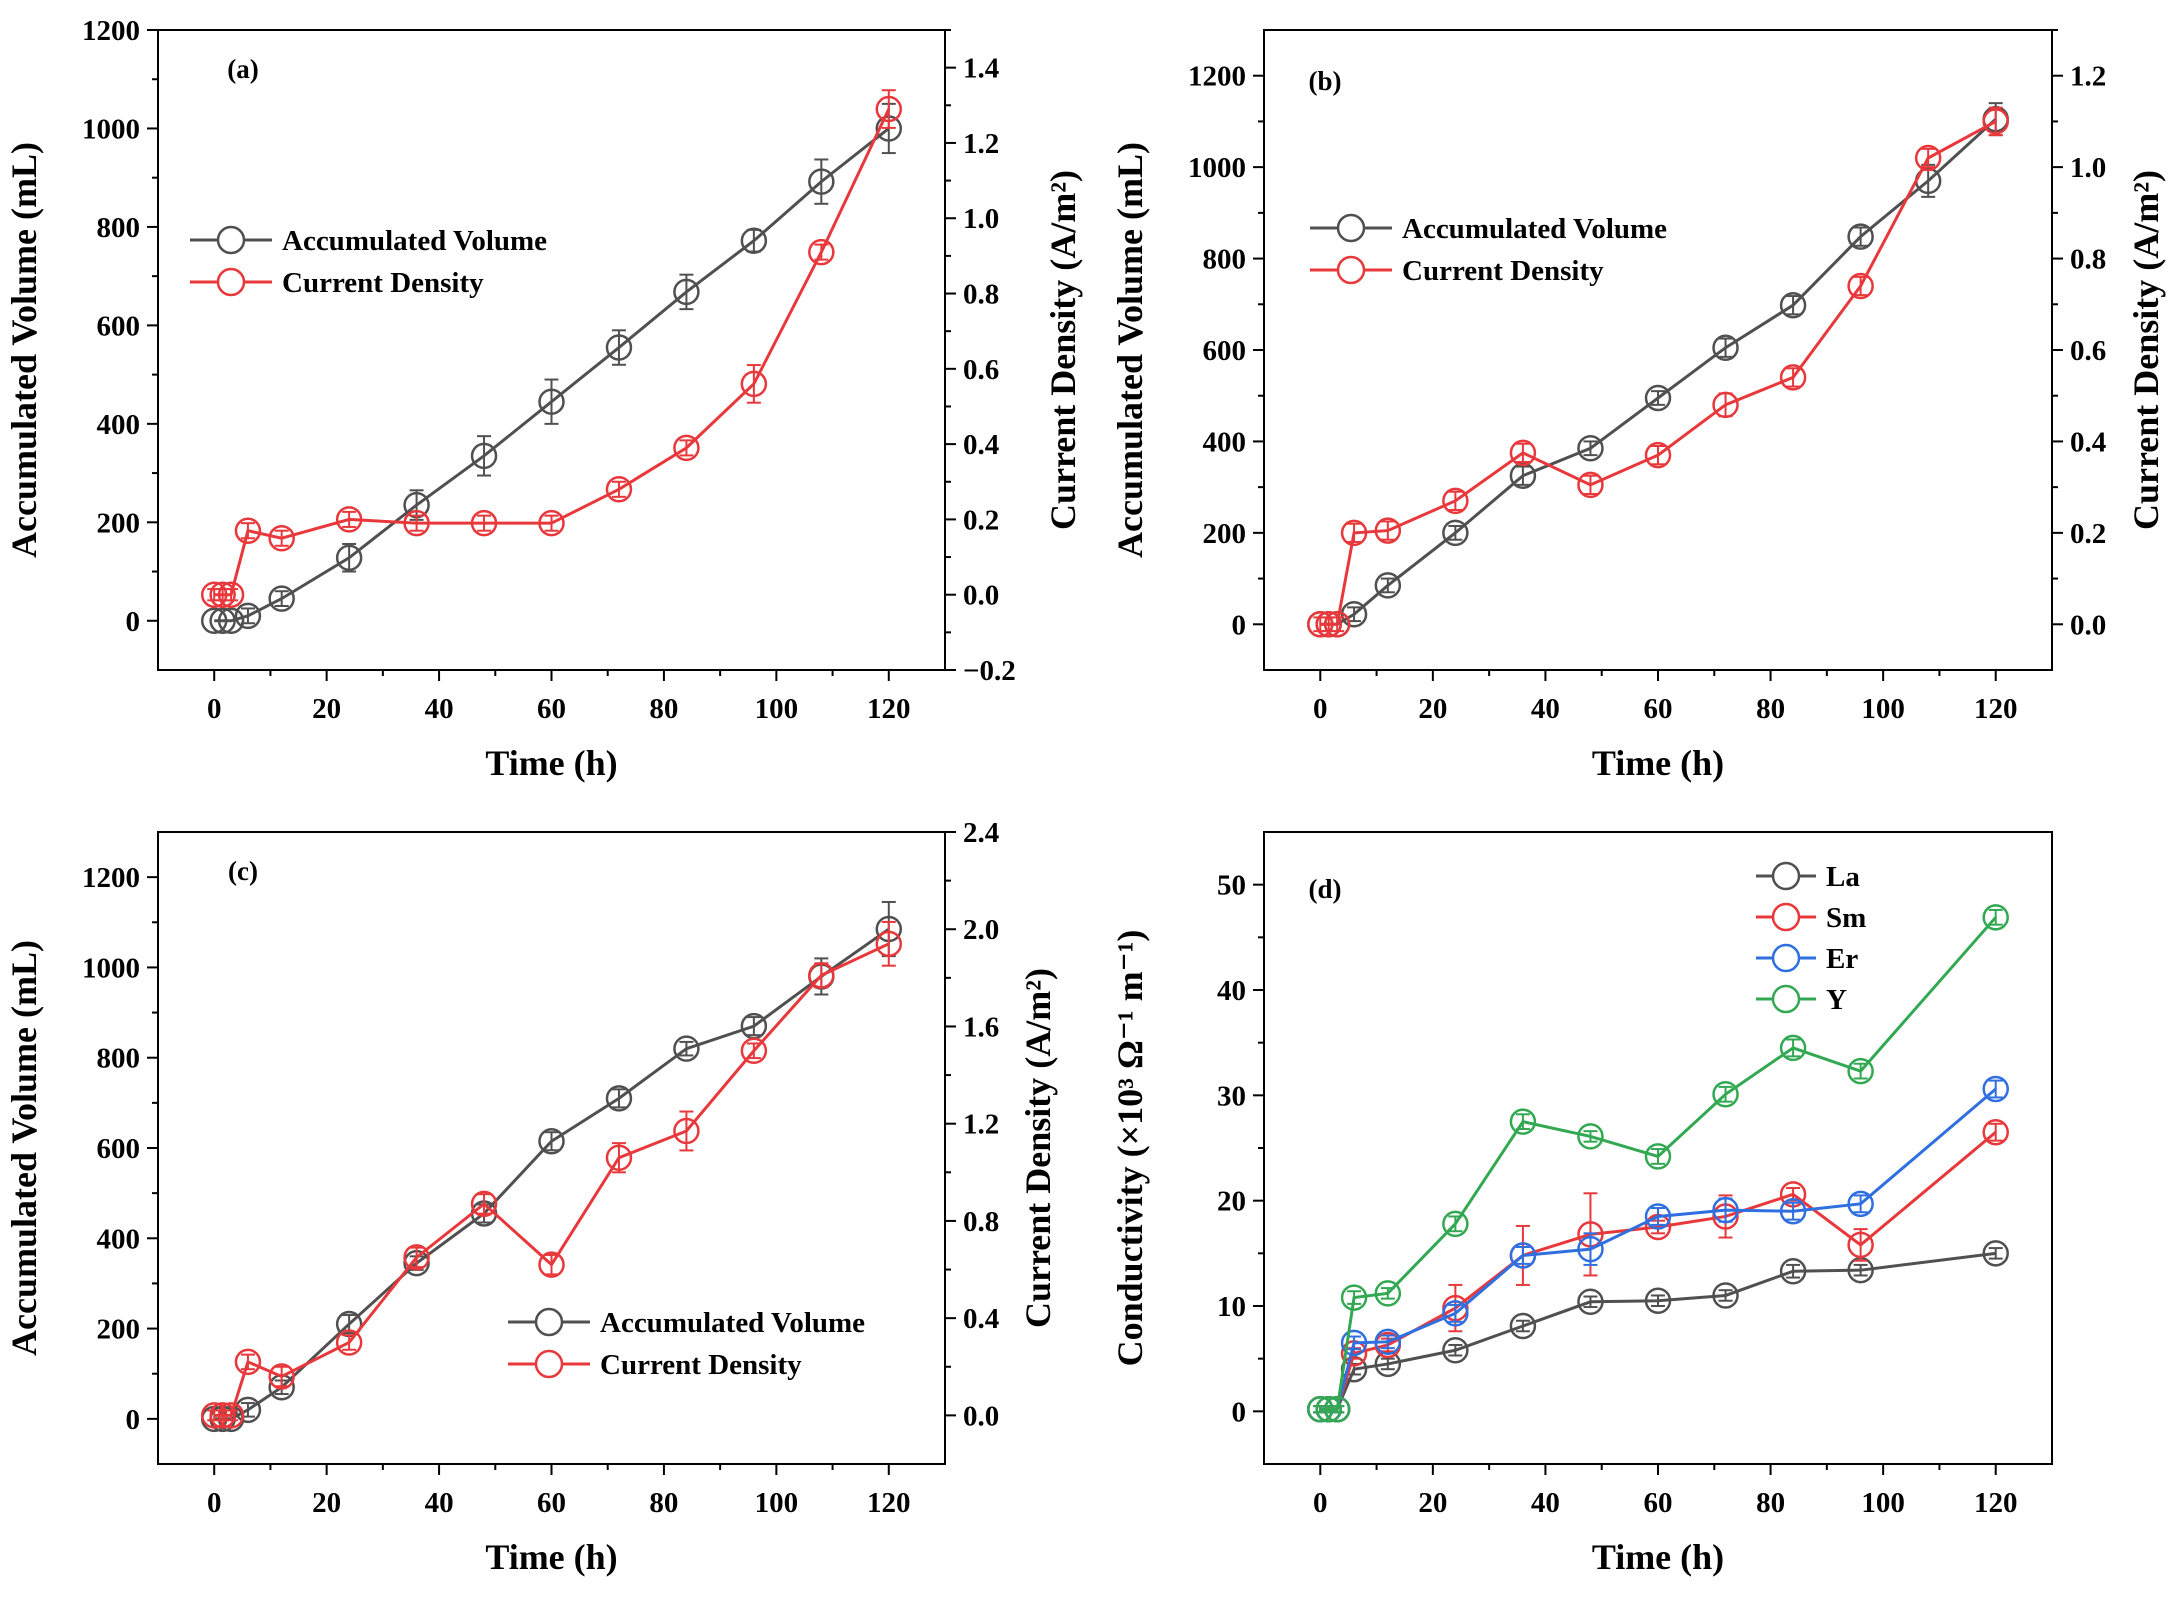  Describe the element at coordinates (981, 1416) in the screenshot. I see `y2-tick-label: 0.0` at that location.